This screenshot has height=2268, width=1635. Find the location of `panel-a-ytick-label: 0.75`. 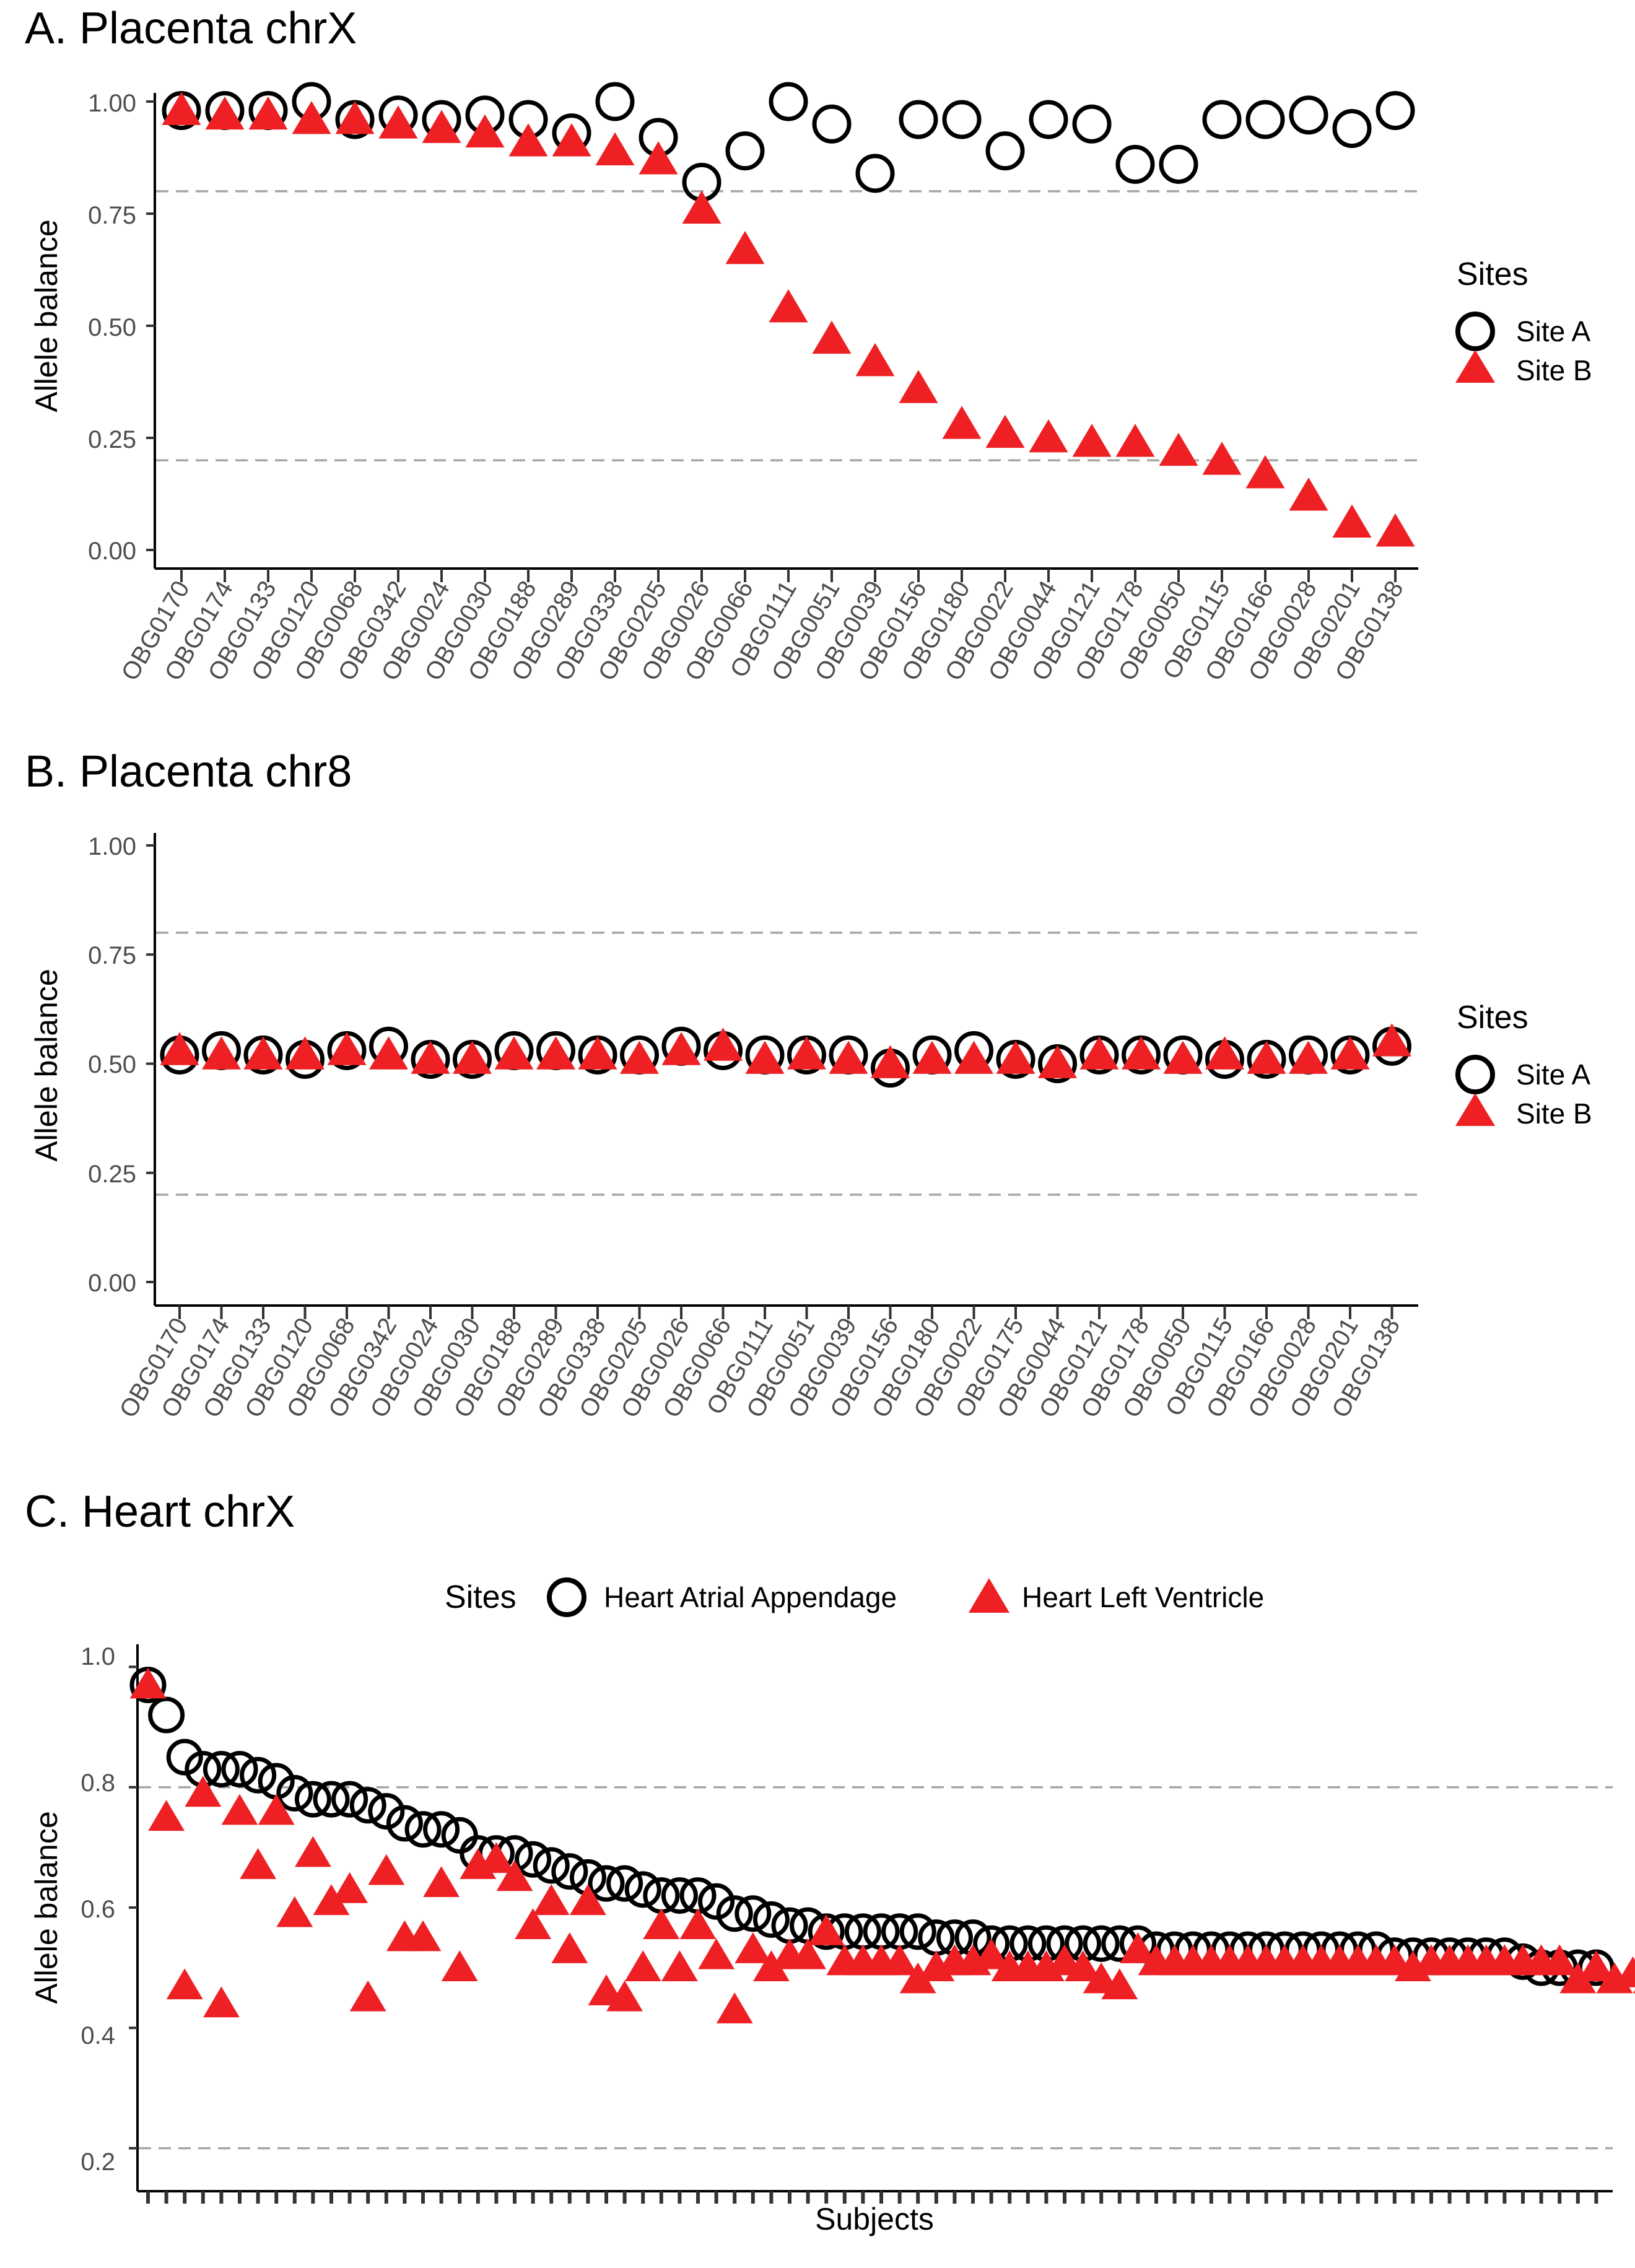

panel-a-ytick-label: 0.75 is located at coordinates (112, 215).